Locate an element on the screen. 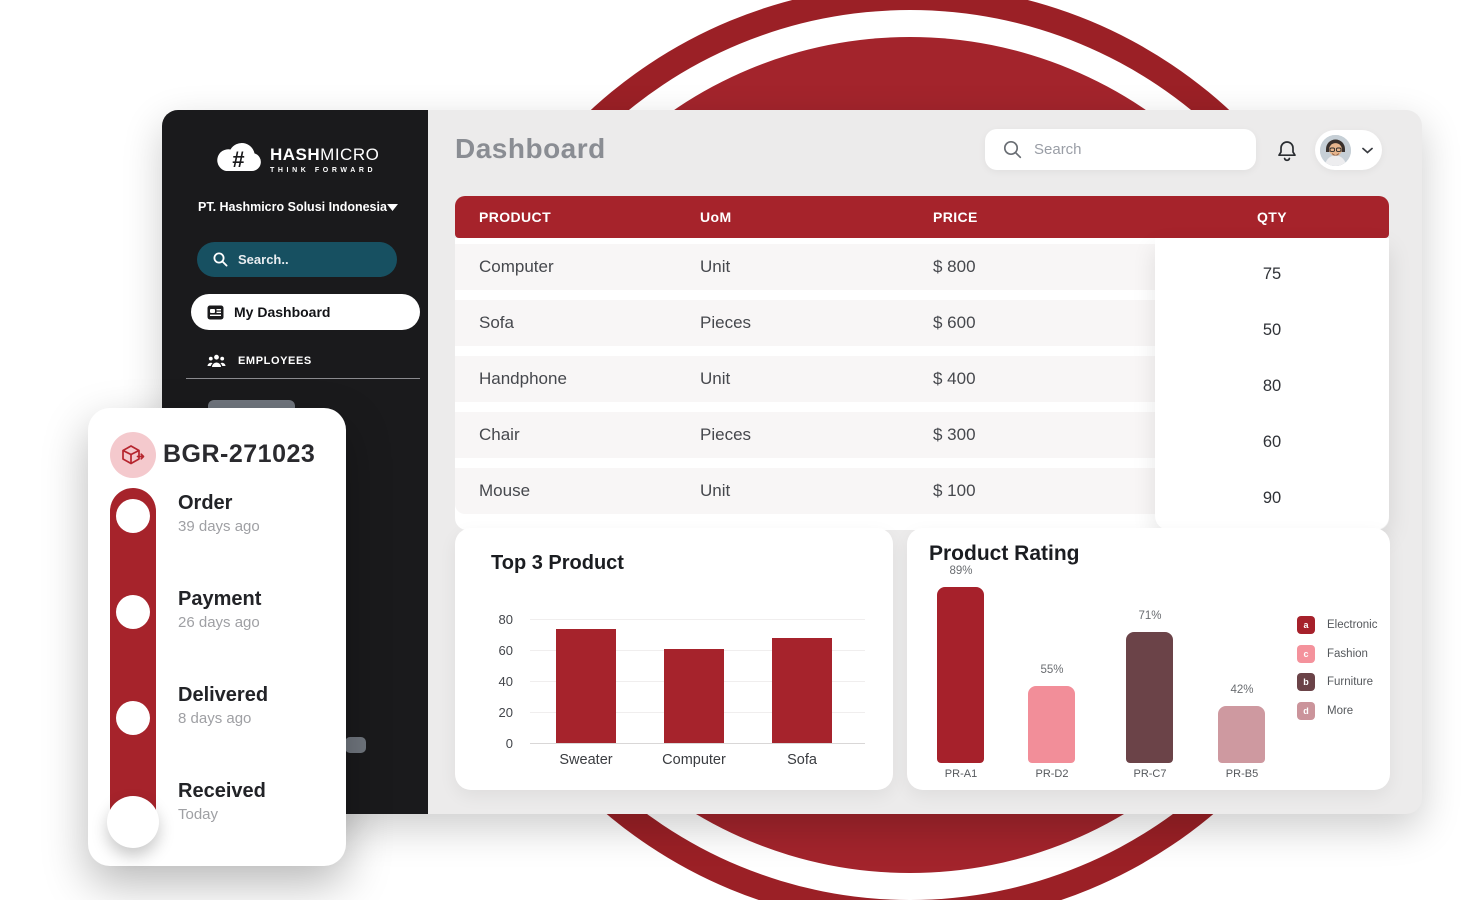 The width and height of the screenshot is (1470, 900). qty-column-card: 75 50 80 60 90 is located at coordinates (1272, 384).